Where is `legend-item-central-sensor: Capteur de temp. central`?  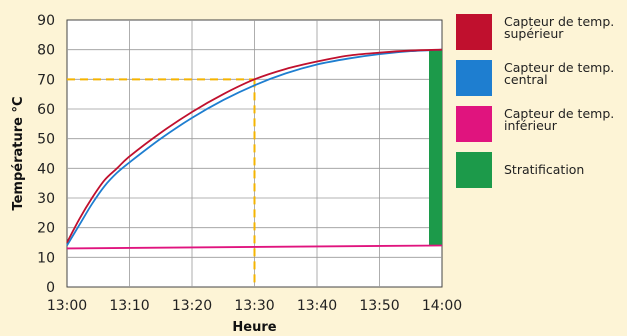
legend-item-central-sensor: Capteur de temp. central is located at coordinates (541, 78).